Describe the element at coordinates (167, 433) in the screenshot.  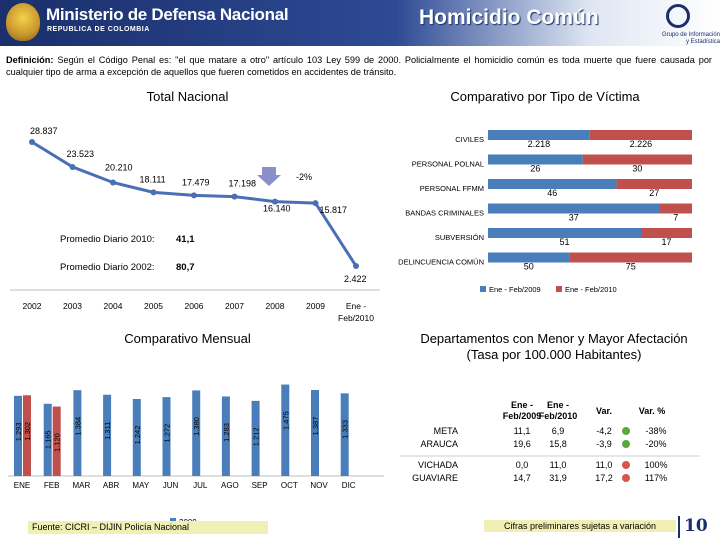
I see `monthly-value-label: 1.272` at that location.